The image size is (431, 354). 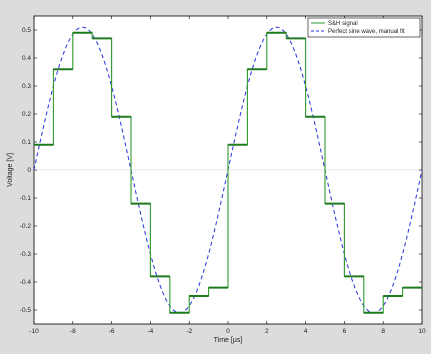 I want to click on x-tick-label: -4, so click(x=151, y=331).